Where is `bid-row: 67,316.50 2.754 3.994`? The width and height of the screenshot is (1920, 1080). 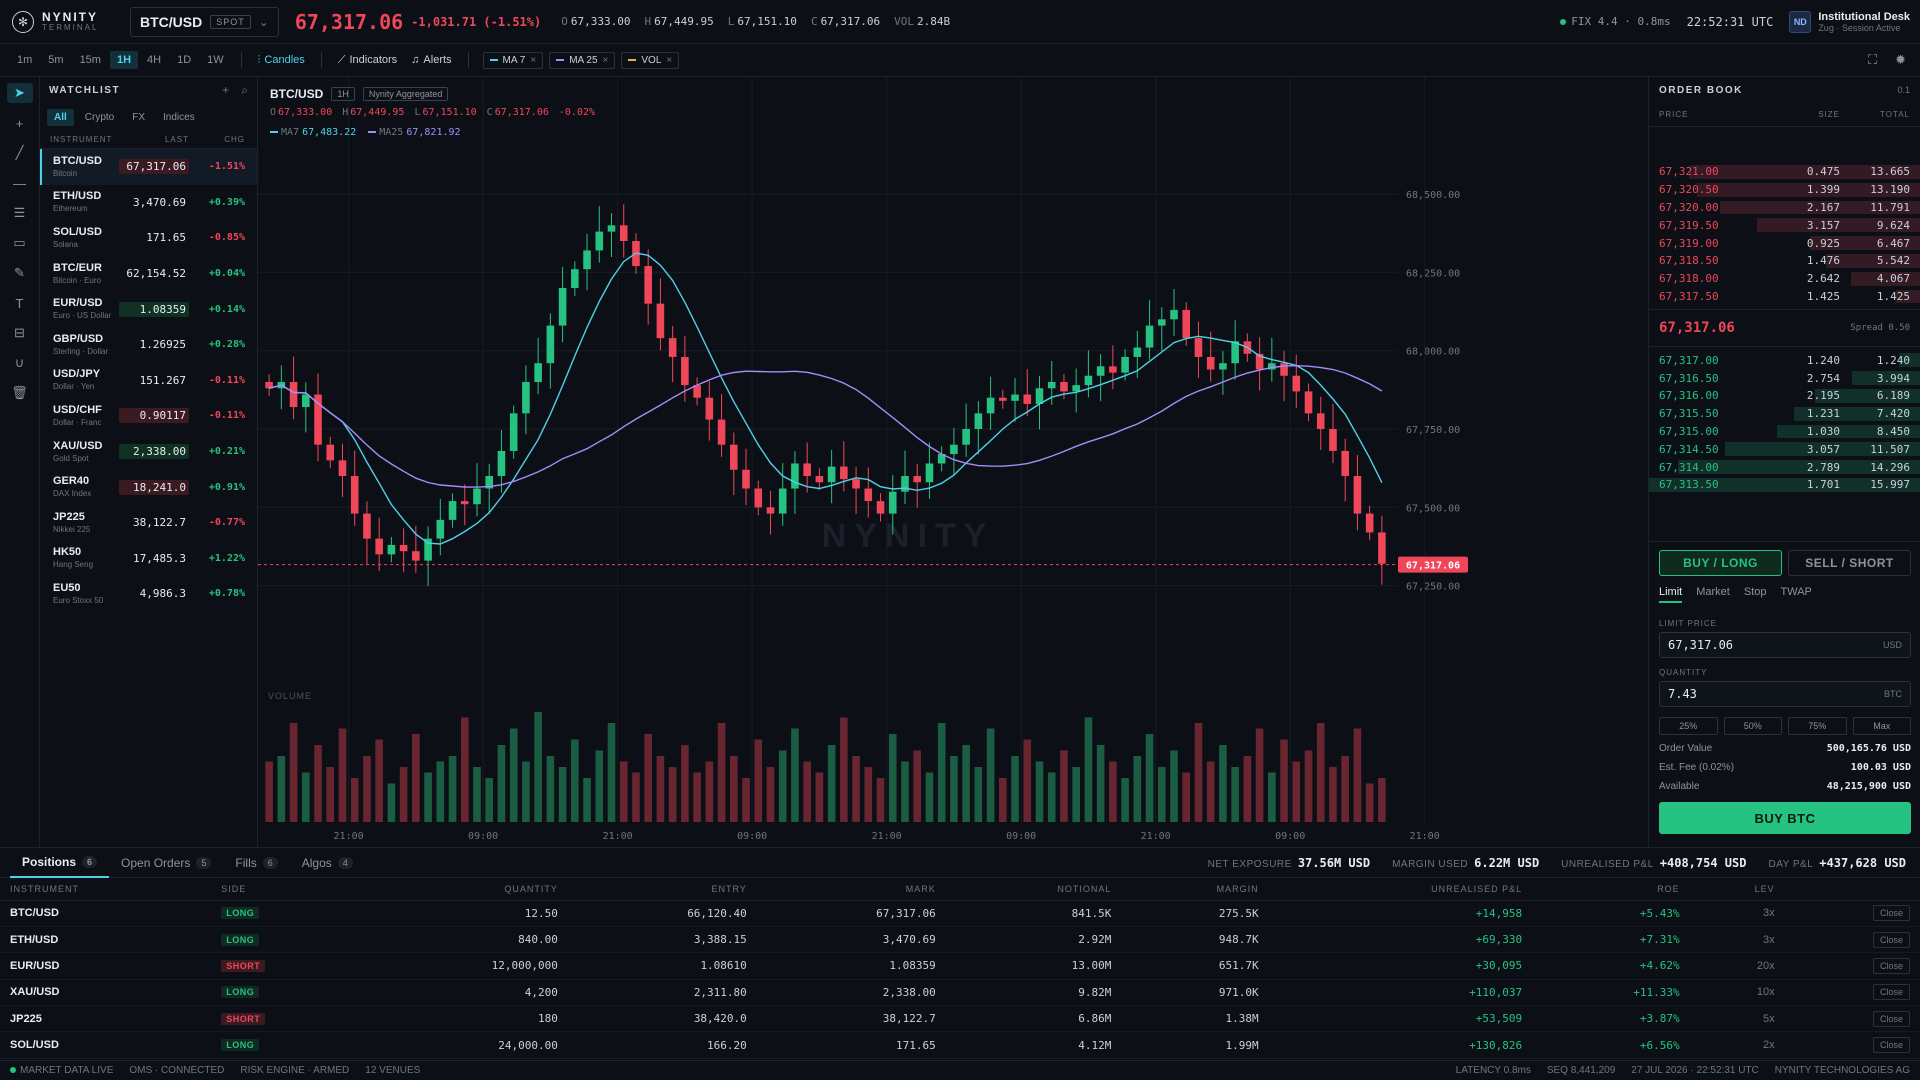
bid-row: 67,316.50 2.754 3.994 is located at coordinates (1784, 378).